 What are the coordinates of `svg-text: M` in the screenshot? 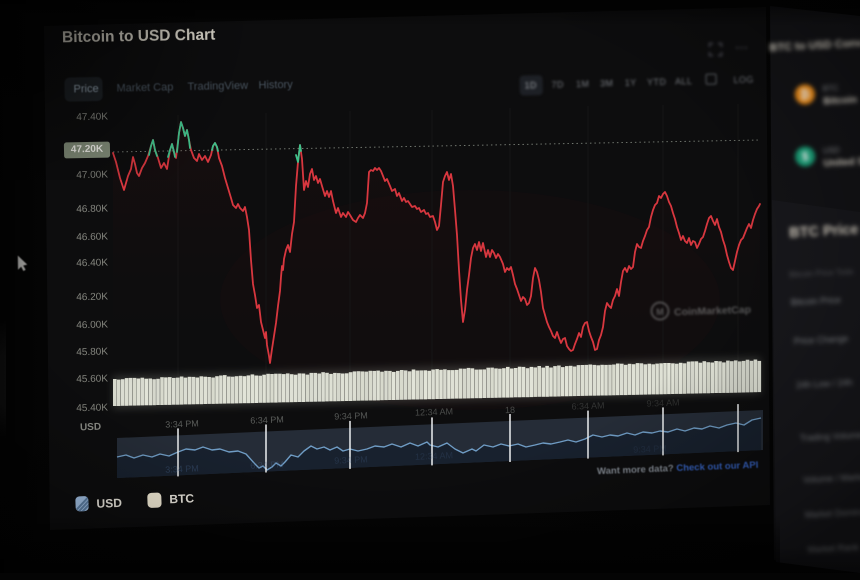 It's located at (660, 312).